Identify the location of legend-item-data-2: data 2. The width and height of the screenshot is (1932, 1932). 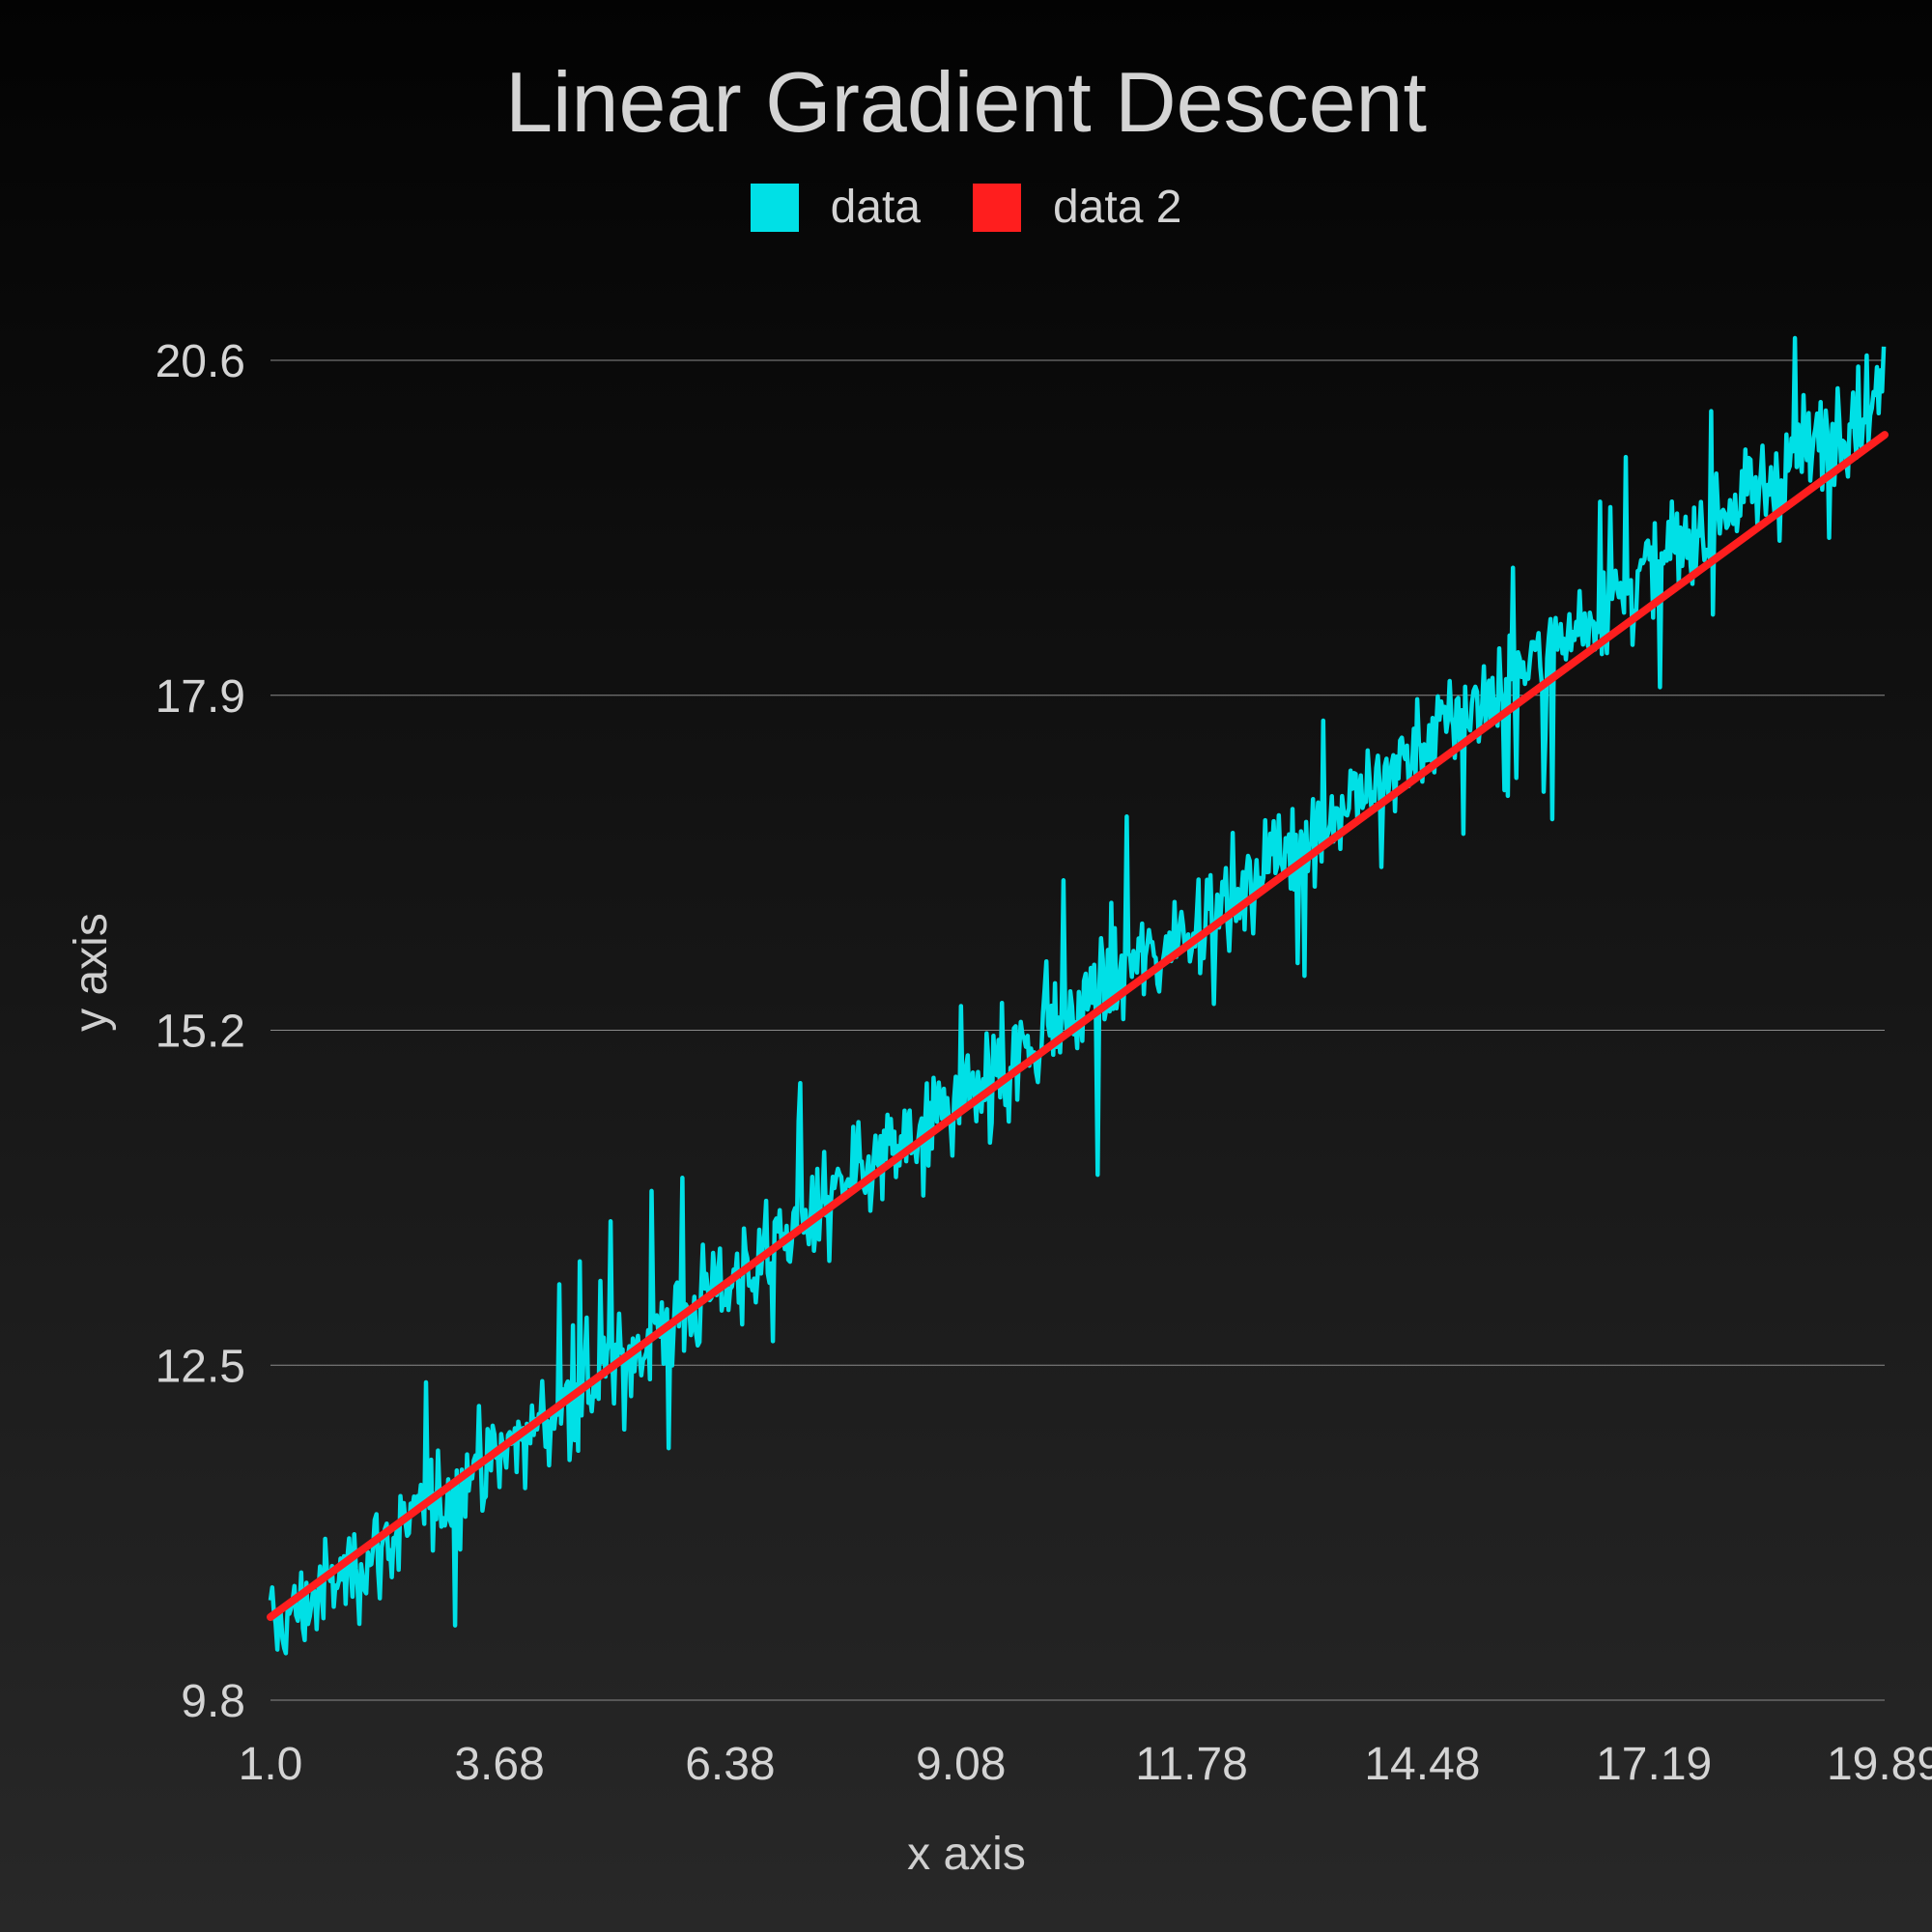
(1077, 207).